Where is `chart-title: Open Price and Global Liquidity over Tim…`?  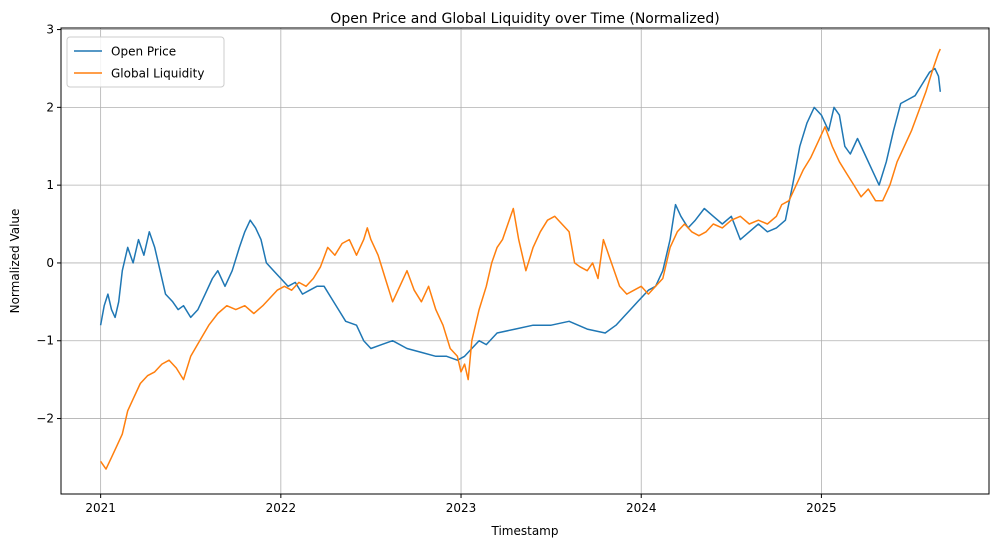
chart-title: Open Price and Global Liquidity over Tim… is located at coordinates (524, 19).